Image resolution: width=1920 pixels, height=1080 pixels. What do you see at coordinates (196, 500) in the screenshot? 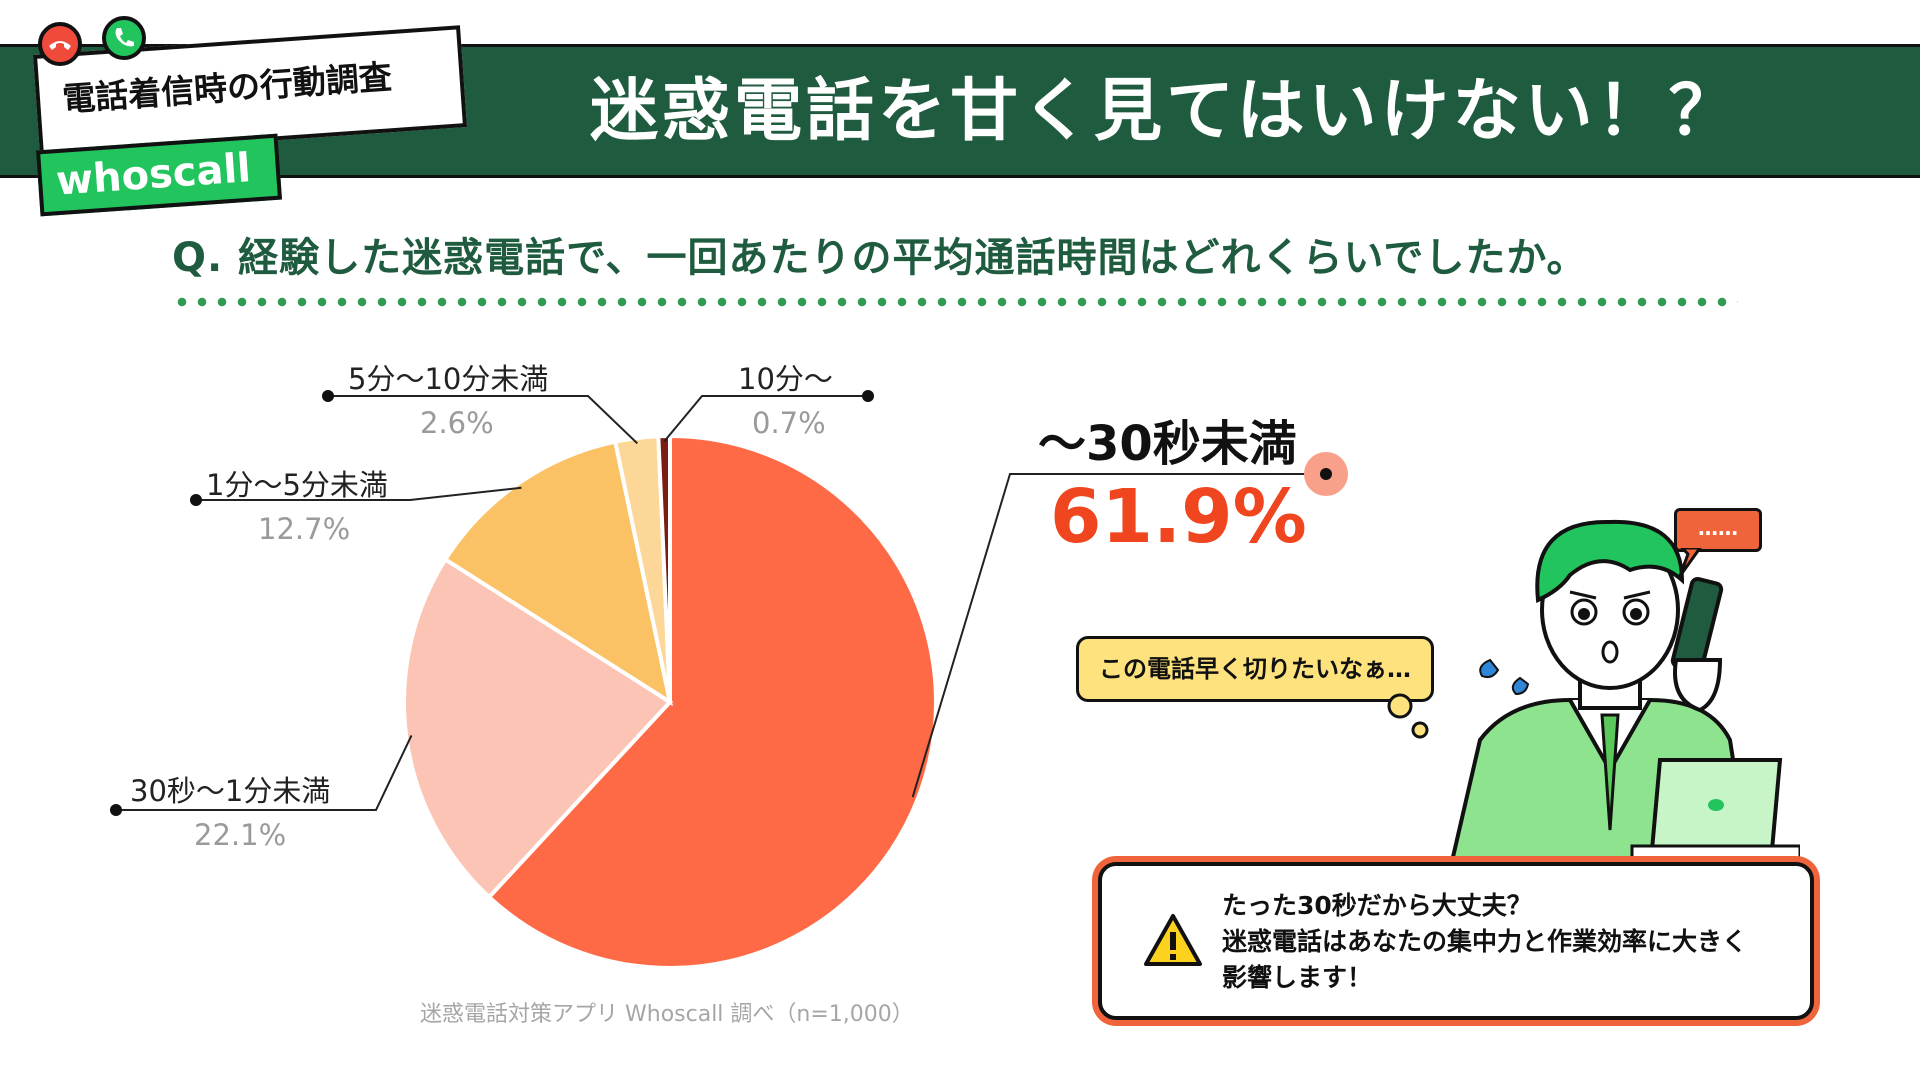
I see `leader-dot-1to5min` at bounding box center [196, 500].